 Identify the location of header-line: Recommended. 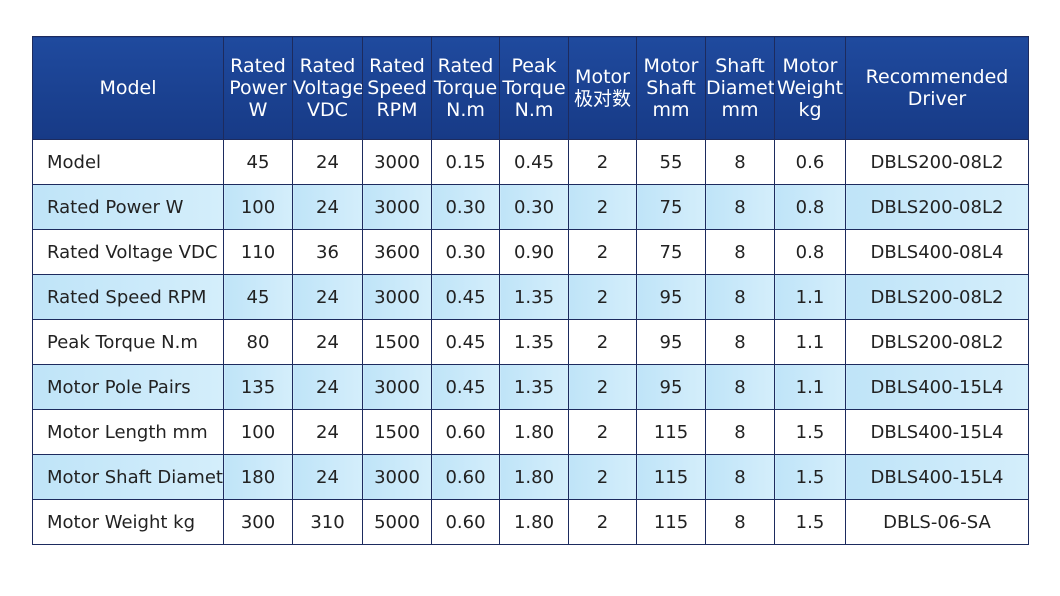
(937, 77).